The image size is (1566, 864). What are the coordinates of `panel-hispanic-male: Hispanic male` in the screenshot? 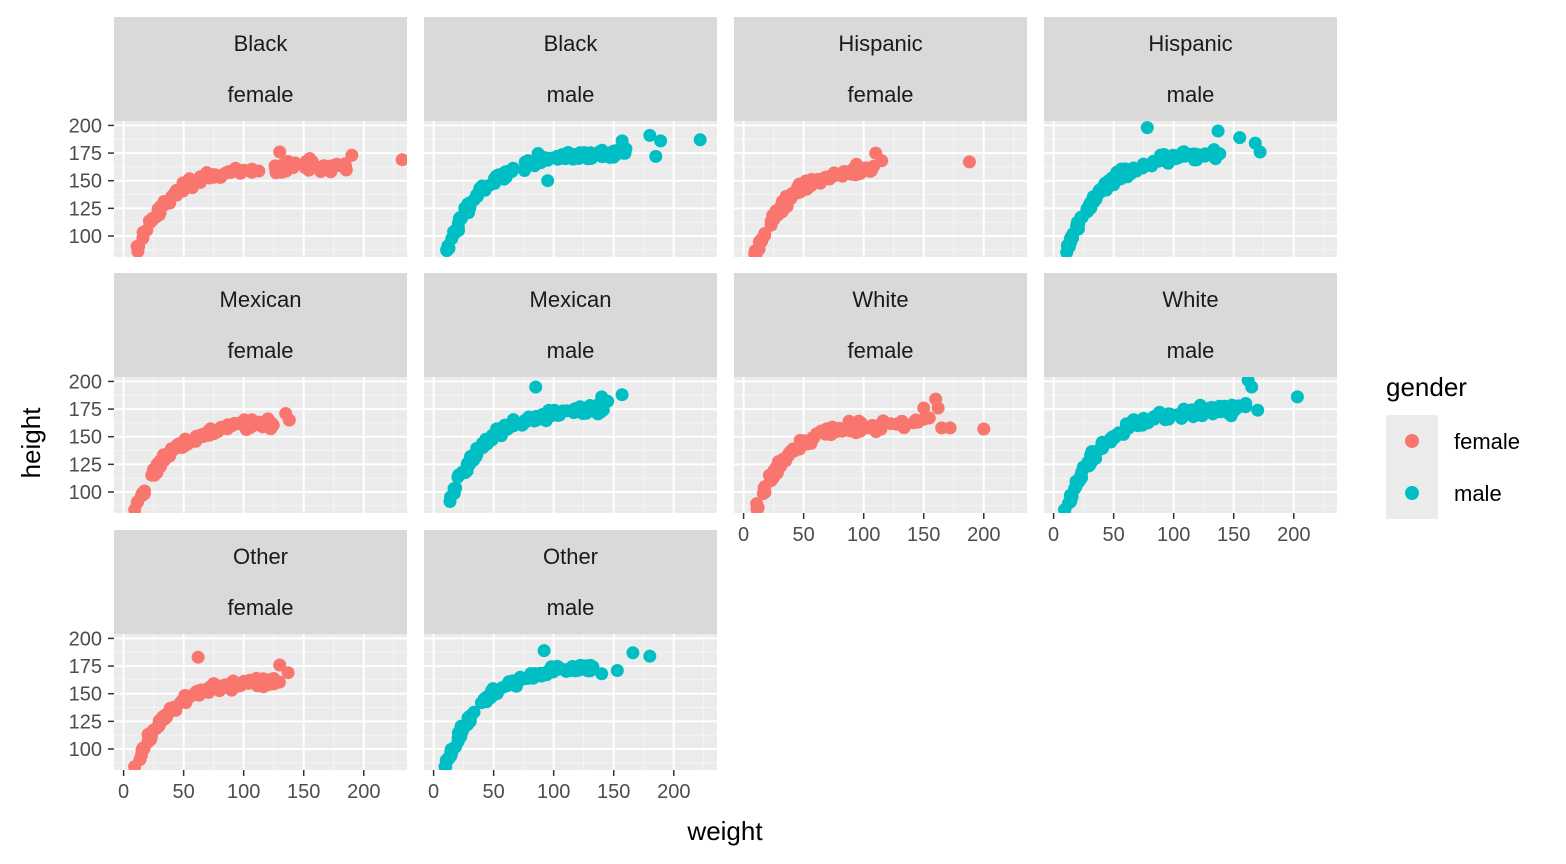 It's located at (1190, 137).